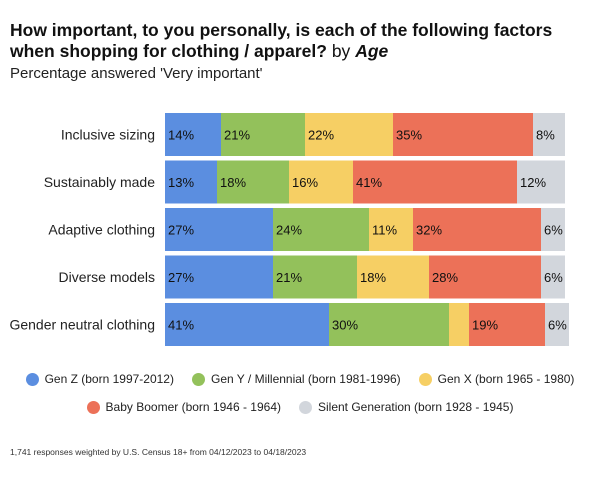  Describe the element at coordinates (181, 182) in the screenshot. I see `data-label: 13%` at that location.